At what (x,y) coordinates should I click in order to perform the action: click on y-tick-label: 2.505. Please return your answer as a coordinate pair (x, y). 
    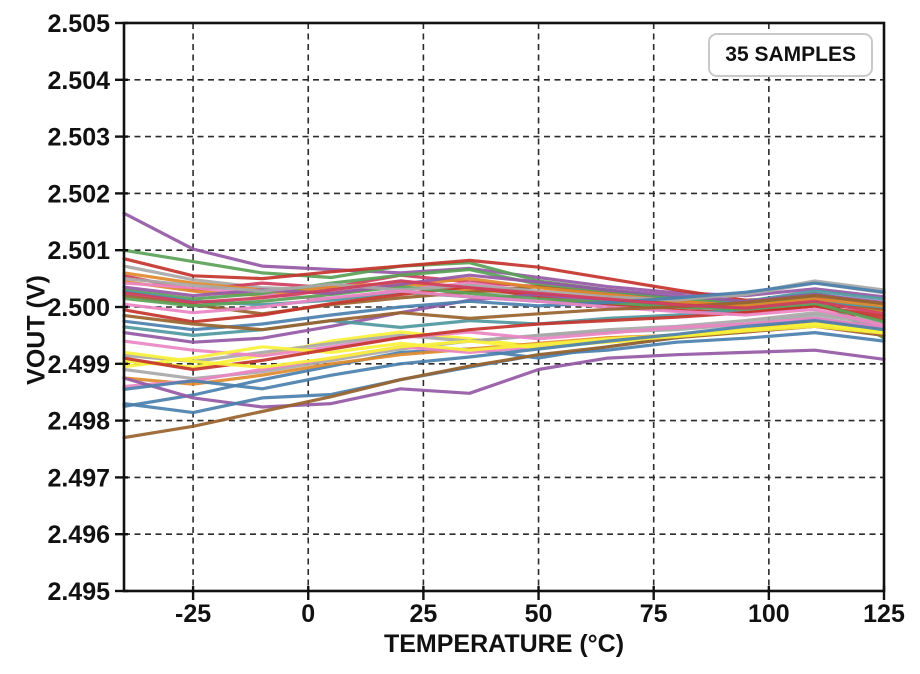
    Looking at the image, I should click on (78, 24).